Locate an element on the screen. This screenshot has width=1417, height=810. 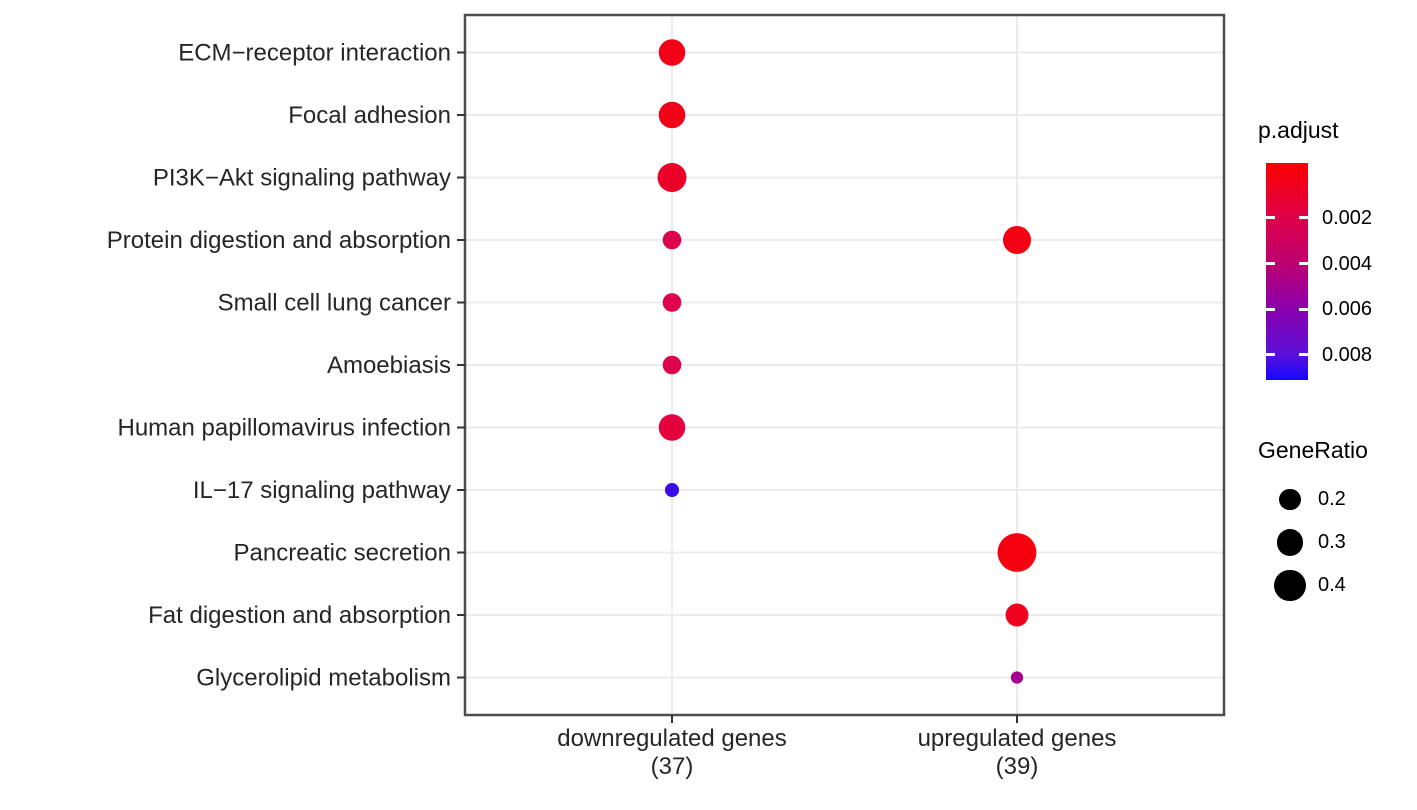
x-tick-count-label: (39) is located at coordinates (1017, 766).